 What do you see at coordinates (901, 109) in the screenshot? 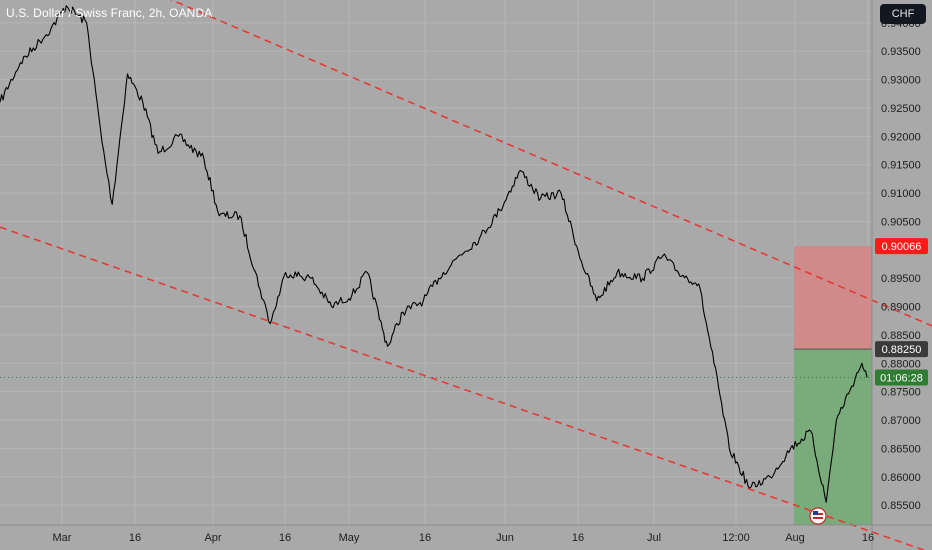
I see `price-axis-tick: 0.92500` at bounding box center [901, 109].